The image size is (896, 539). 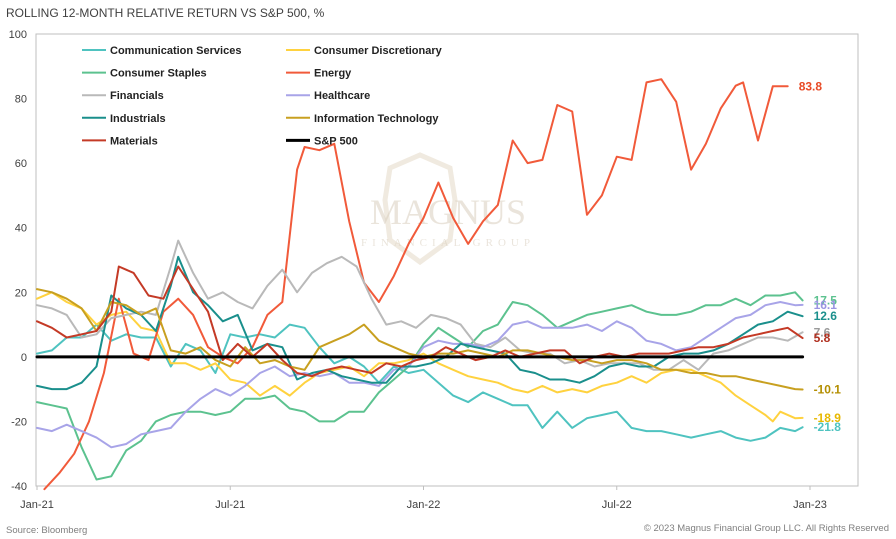 What do you see at coordinates (424, 505) in the screenshot?
I see `x-tick-label: Jan-22` at bounding box center [424, 505].